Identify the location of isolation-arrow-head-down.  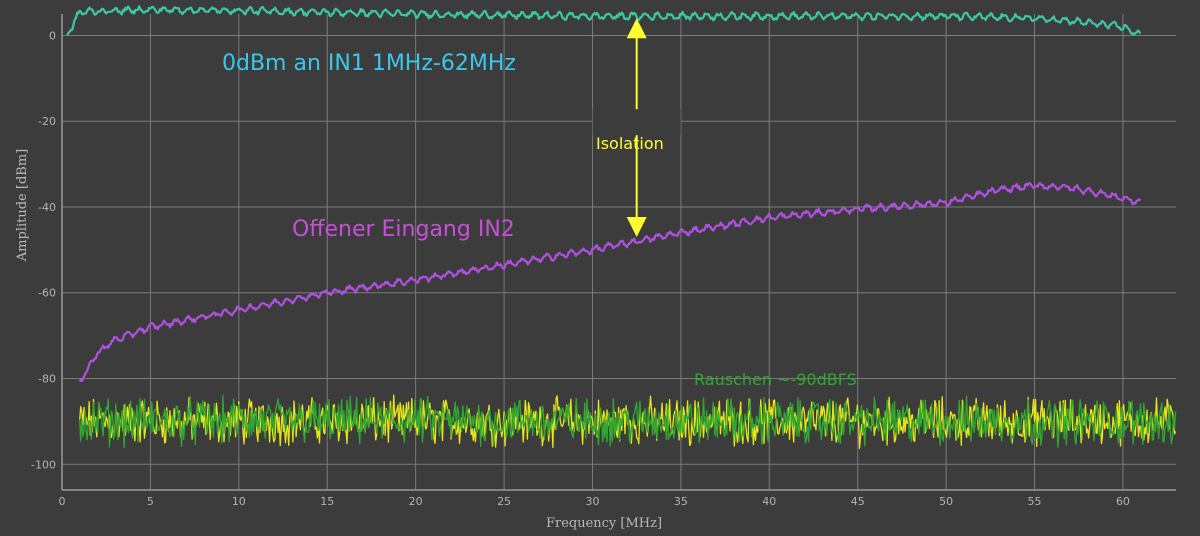
(636, 226).